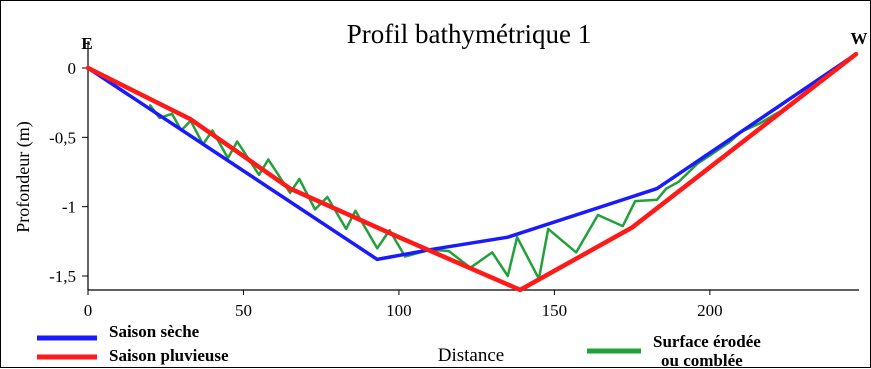  I want to click on label-east: E, so click(86, 43).